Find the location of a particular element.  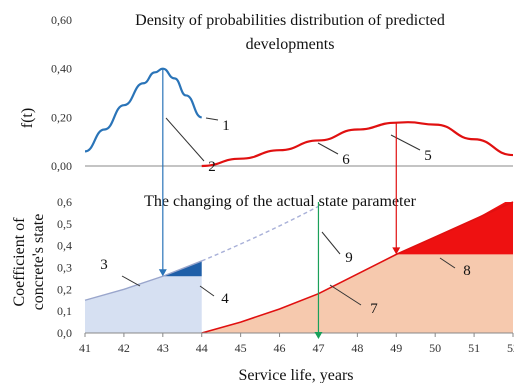

state-x-tick-label: 52 is located at coordinates (510, 348).